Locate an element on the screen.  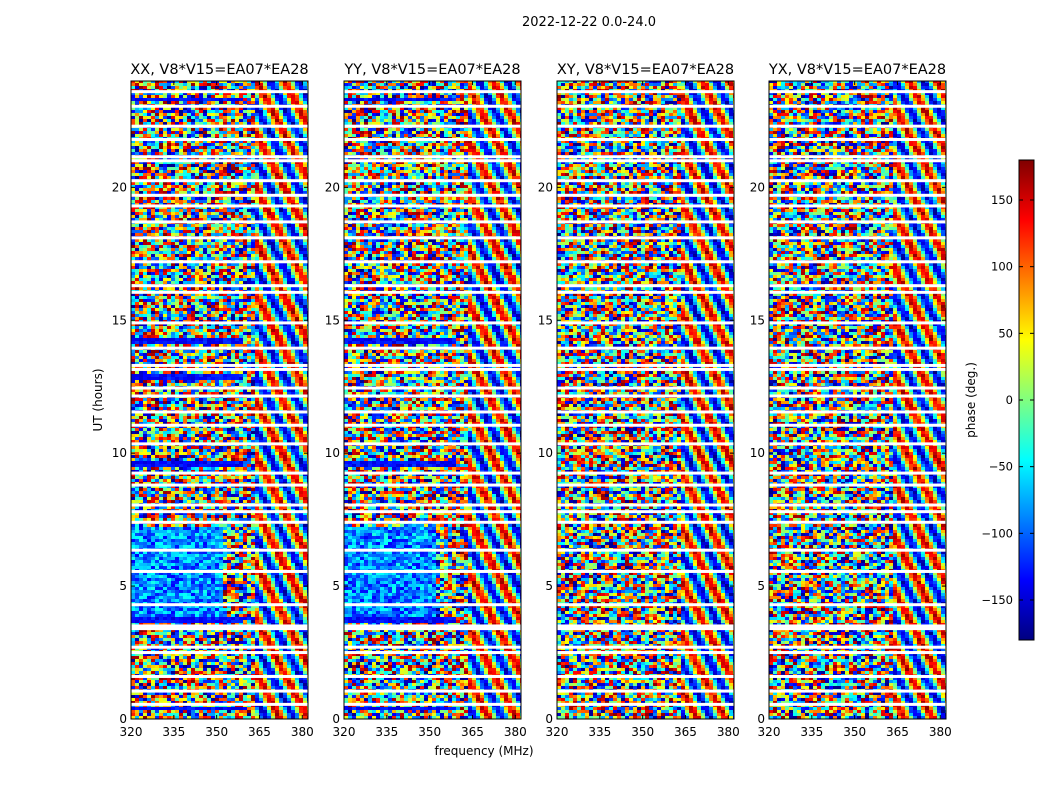
x-tick-label: 380 is located at coordinates (302, 732).